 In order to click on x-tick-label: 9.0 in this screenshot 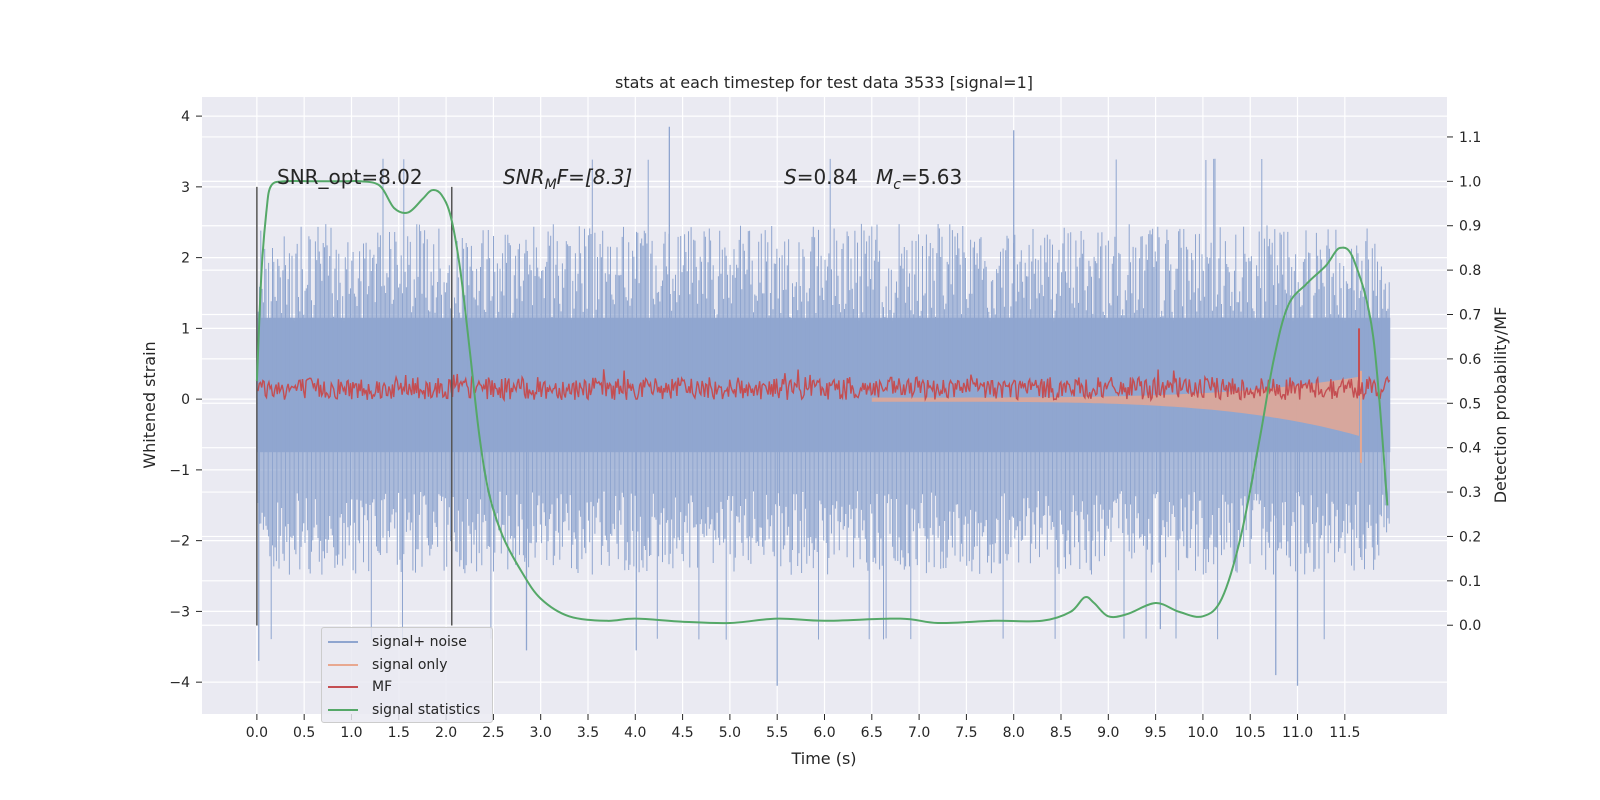, I will do `click(1108, 733)`.